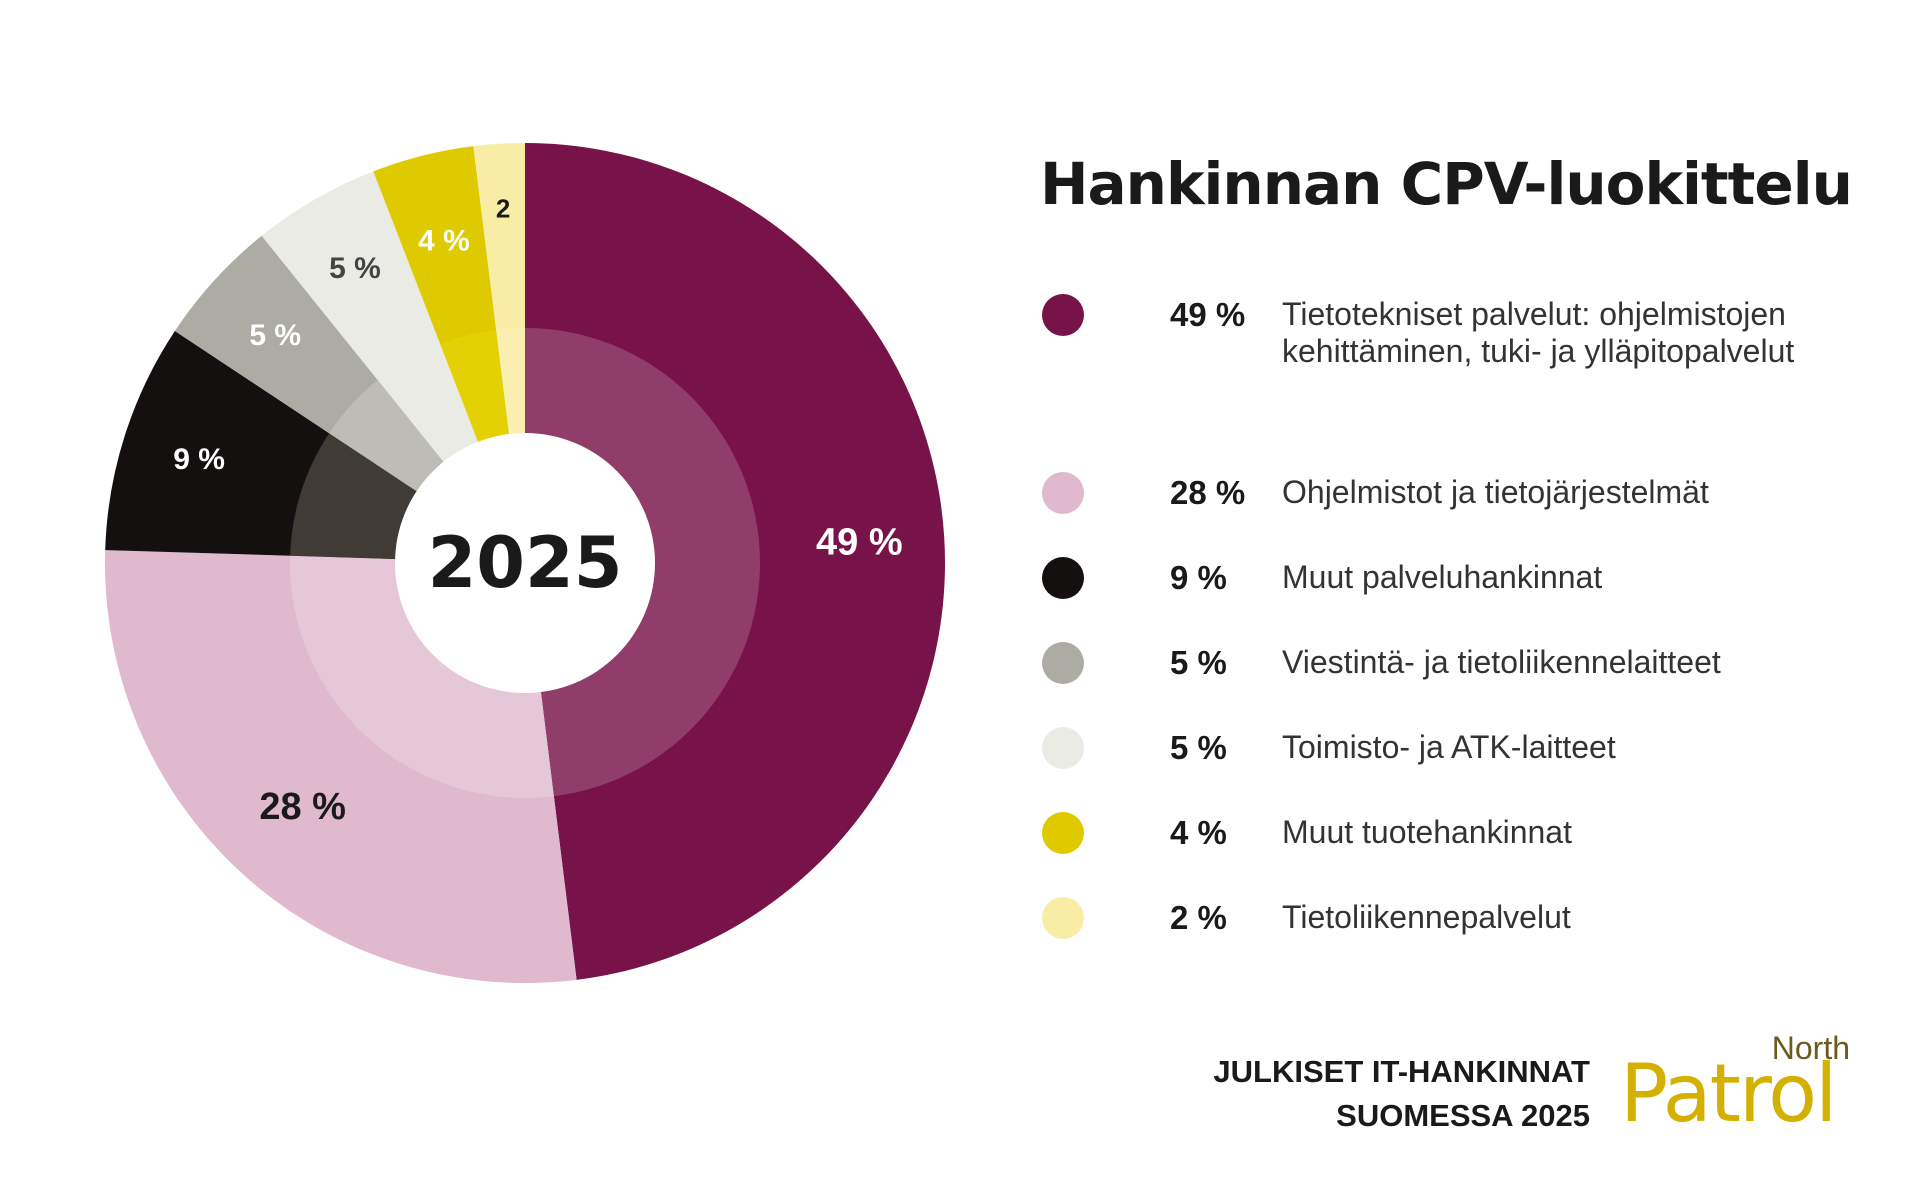 Image resolution: width=1920 pixels, height=1200 pixels. What do you see at coordinates (444, 241) in the screenshot?
I see `slice-value-label: 4 %` at bounding box center [444, 241].